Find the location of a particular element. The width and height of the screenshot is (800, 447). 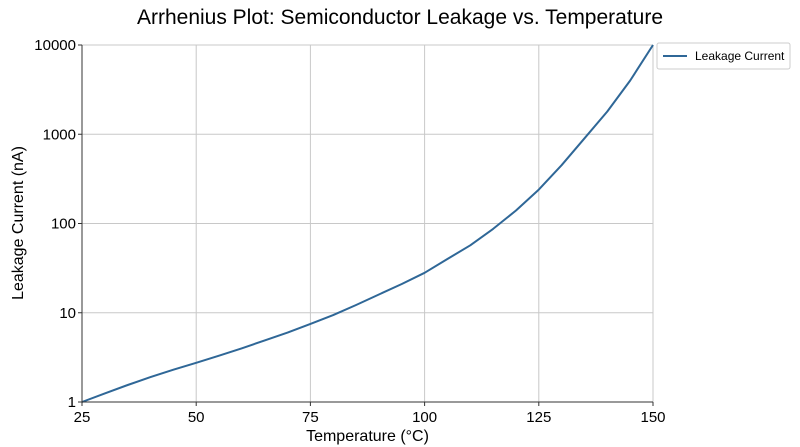

x-tick-label: 150 is located at coordinates (652, 417).